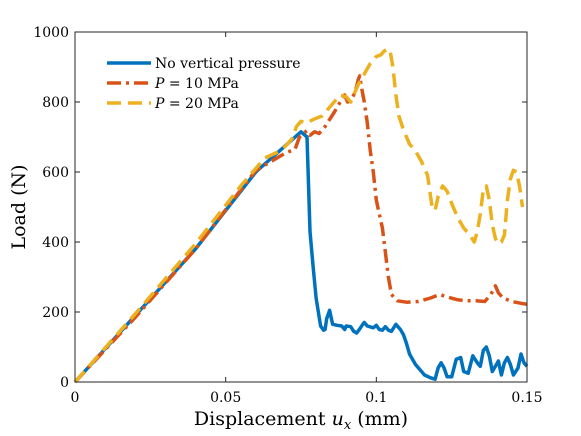  I want to click on y-tick-label: 1000, so click(51, 33).